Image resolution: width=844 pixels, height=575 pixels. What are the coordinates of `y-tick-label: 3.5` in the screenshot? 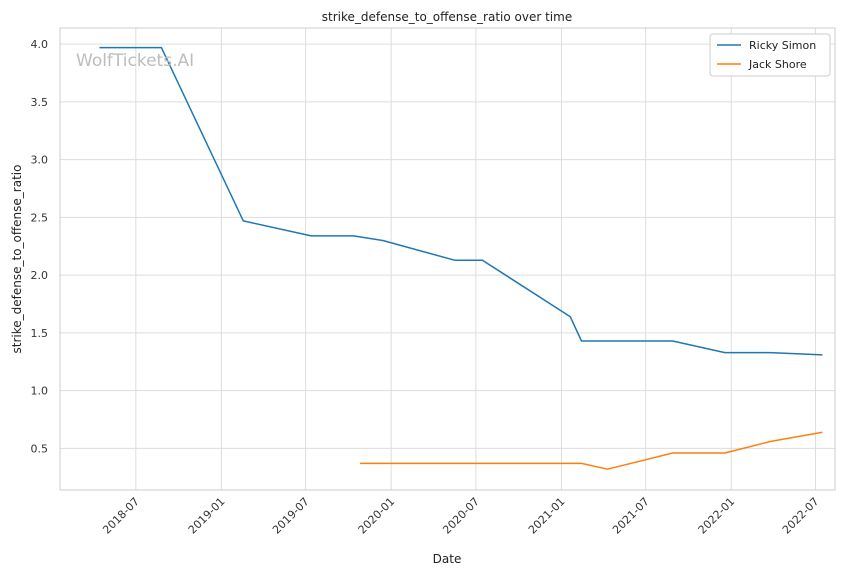 It's located at (40, 102).